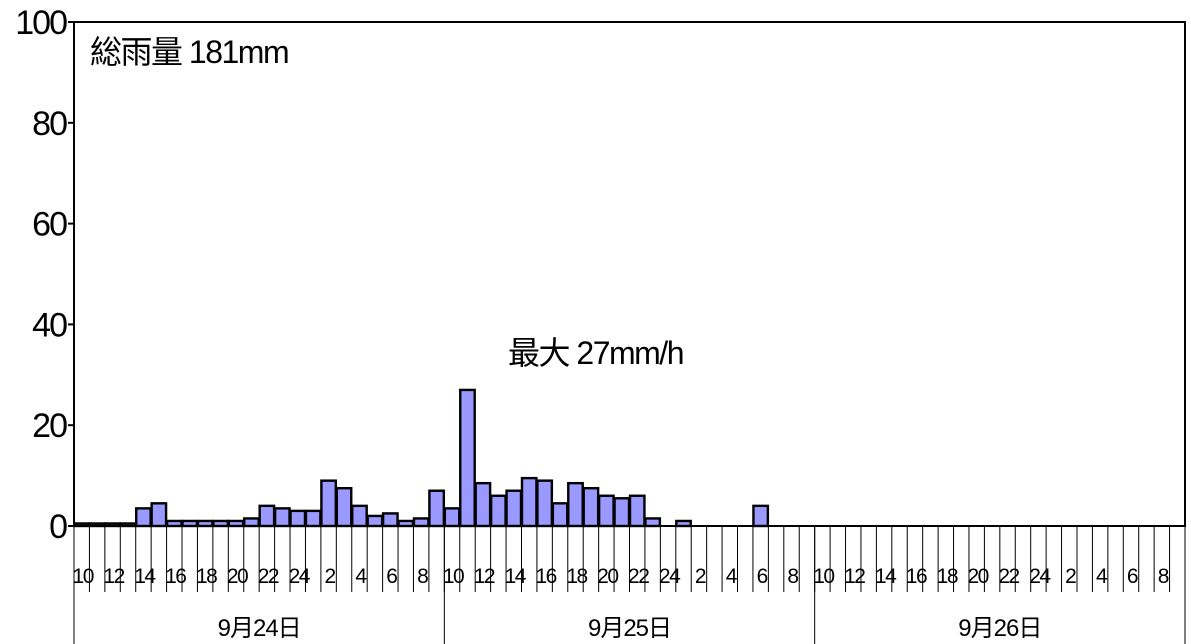 The image size is (1191, 644). Describe the element at coordinates (595, 353) in the screenshot. I see `max-rainfall-annotation: 最大 27mm/h` at that location.